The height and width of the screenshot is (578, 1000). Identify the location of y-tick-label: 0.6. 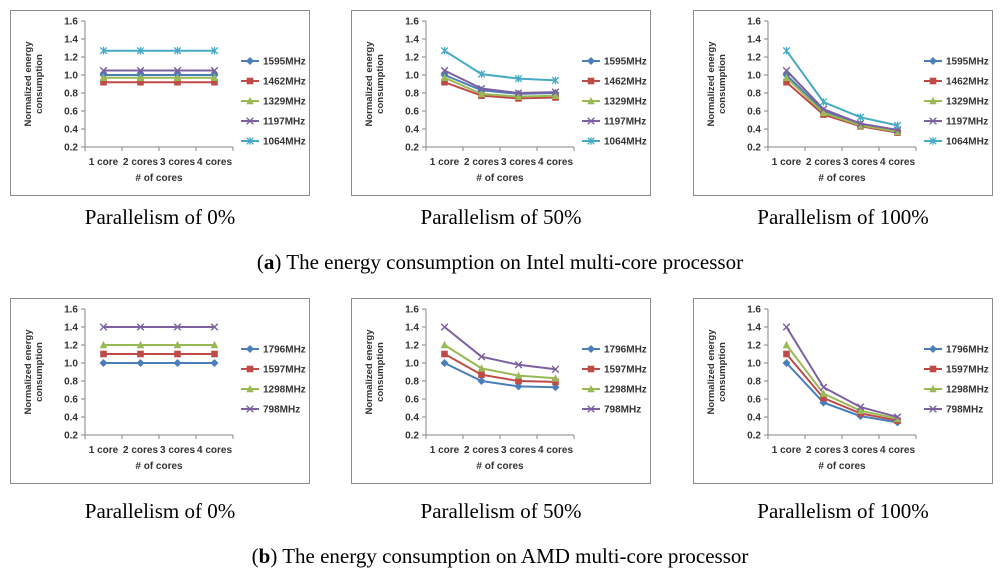
(754, 400).